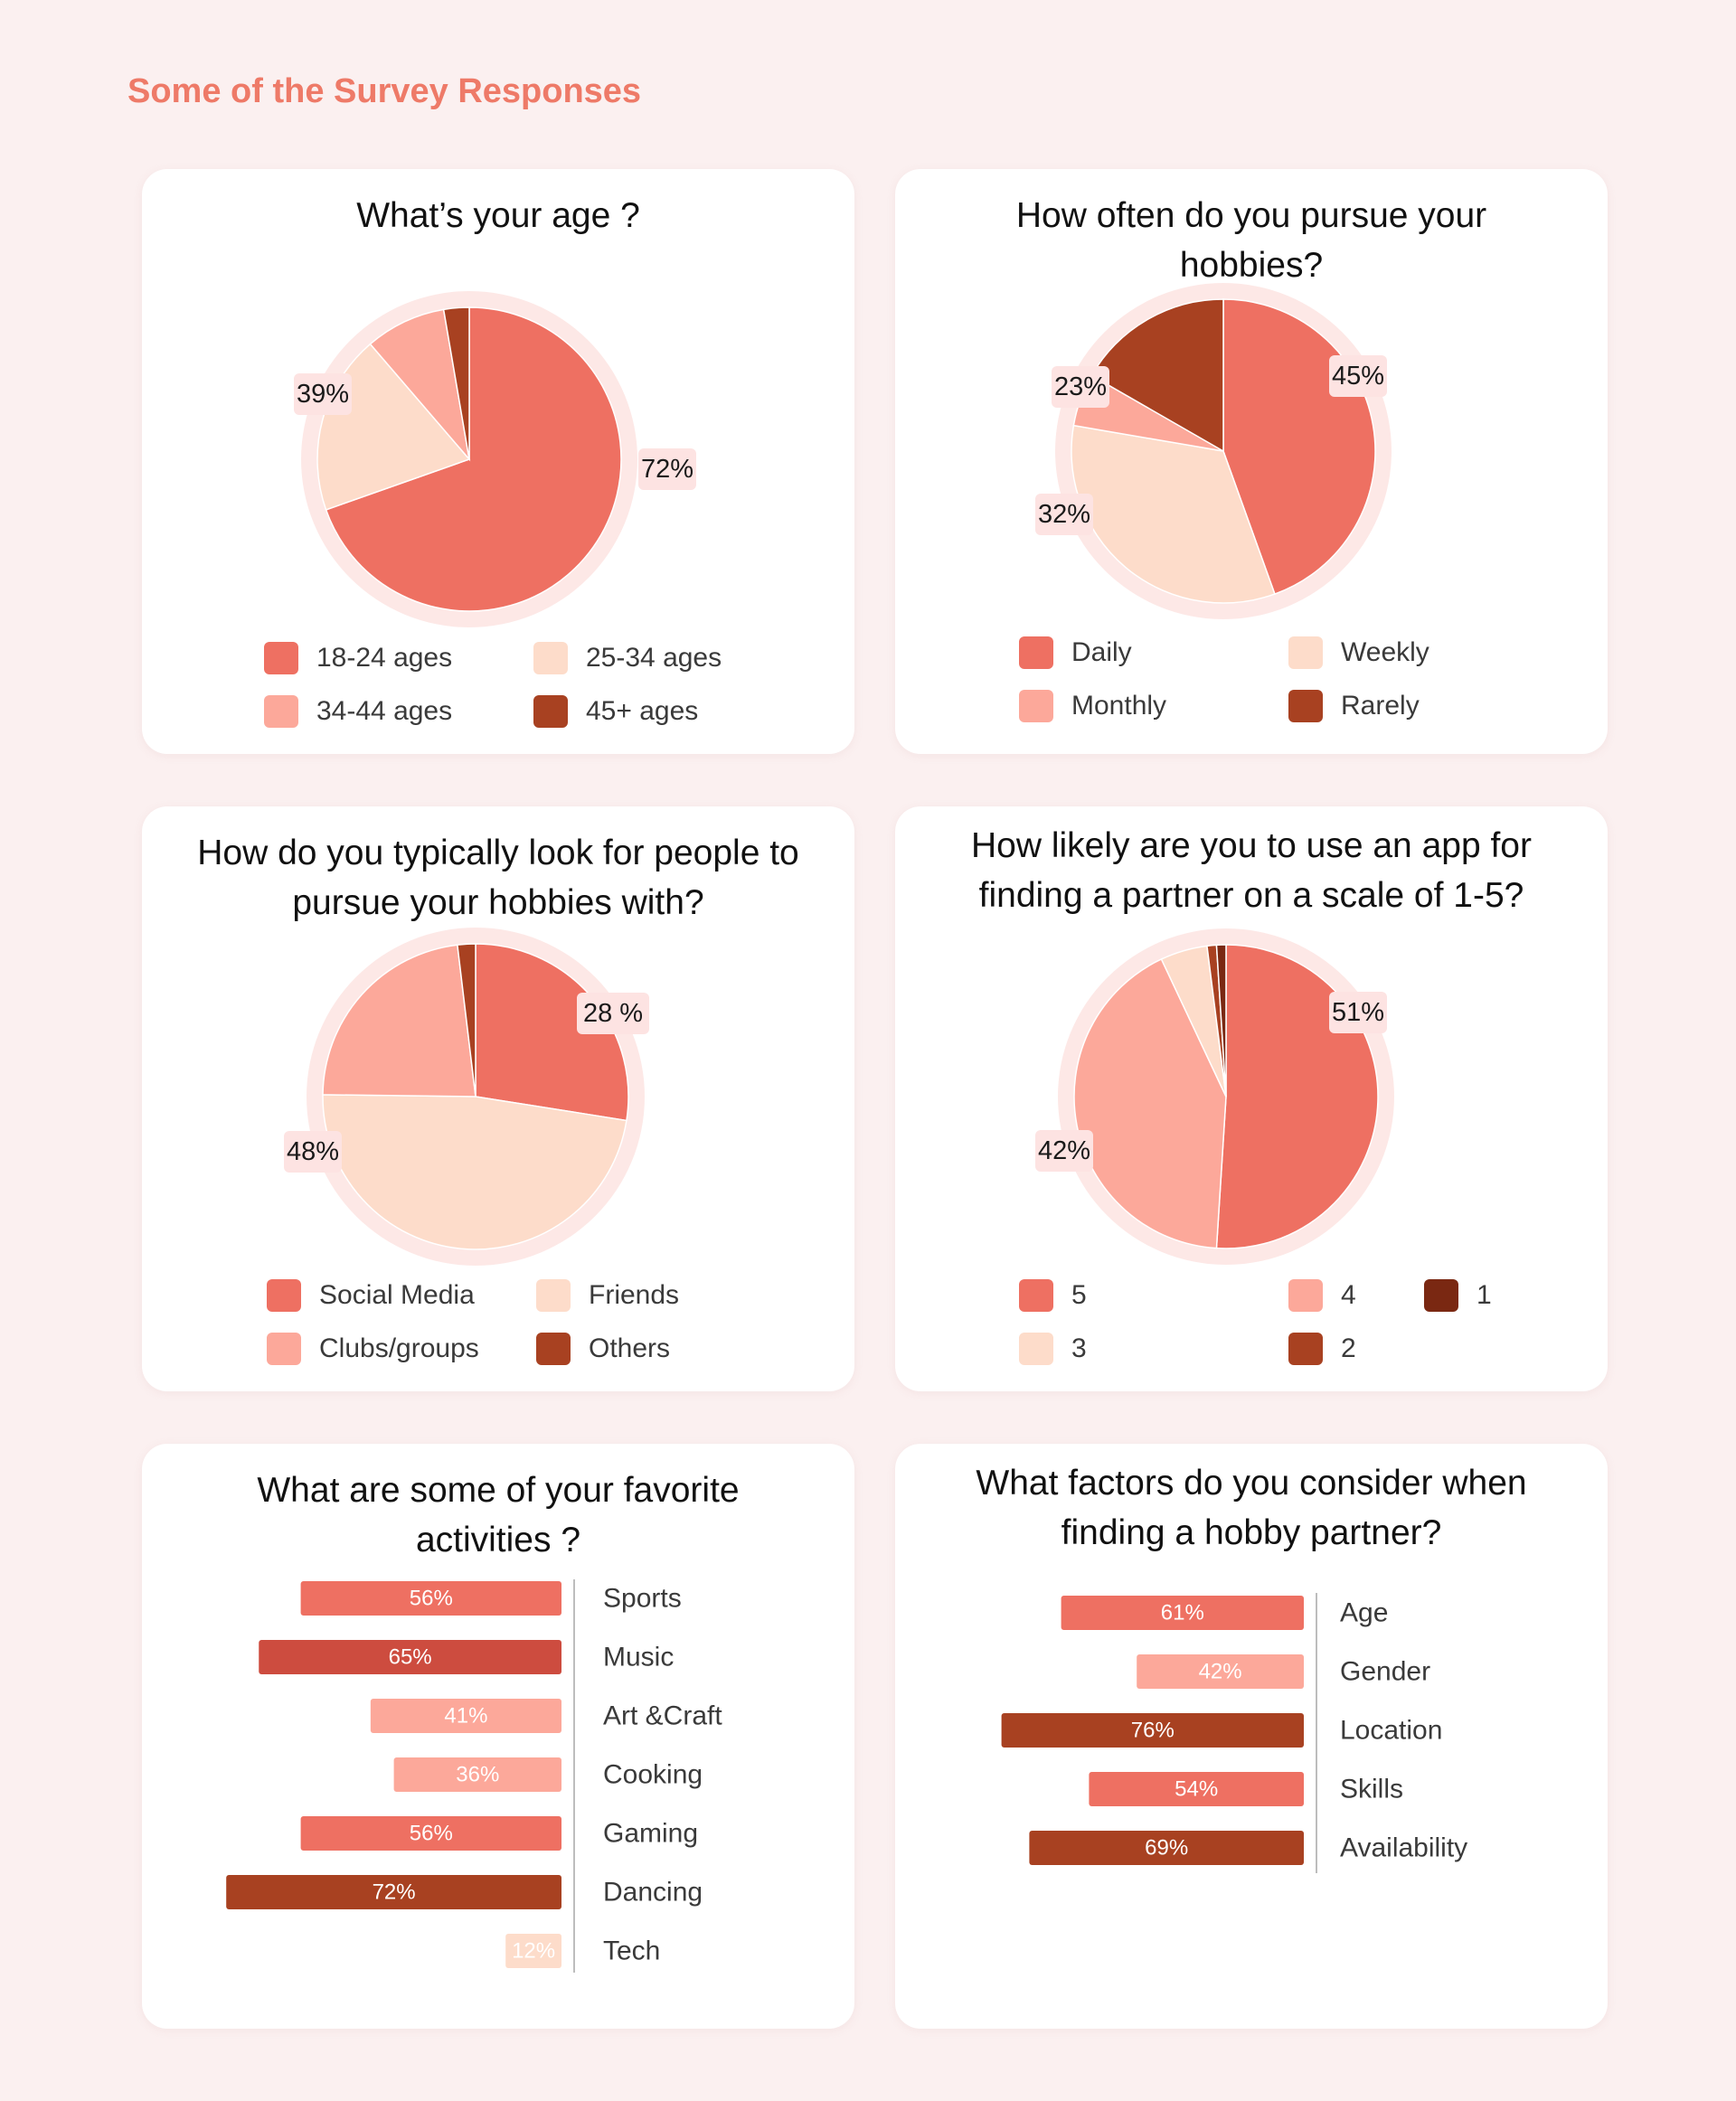 Image resolution: width=1736 pixels, height=2101 pixels. Describe the element at coordinates (456, 383) in the screenshot. I see `pie-slice-45-ages` at that location.